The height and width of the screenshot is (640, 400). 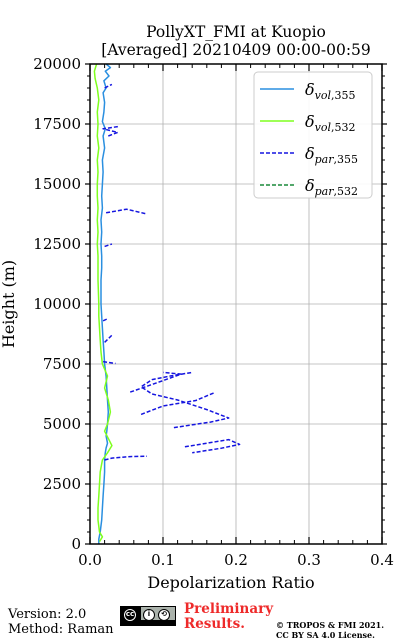 What do you see at coordinates (57, 184) in the screenshot?
I see `y-tick-label: 15000` at bounding box center [57, 184].